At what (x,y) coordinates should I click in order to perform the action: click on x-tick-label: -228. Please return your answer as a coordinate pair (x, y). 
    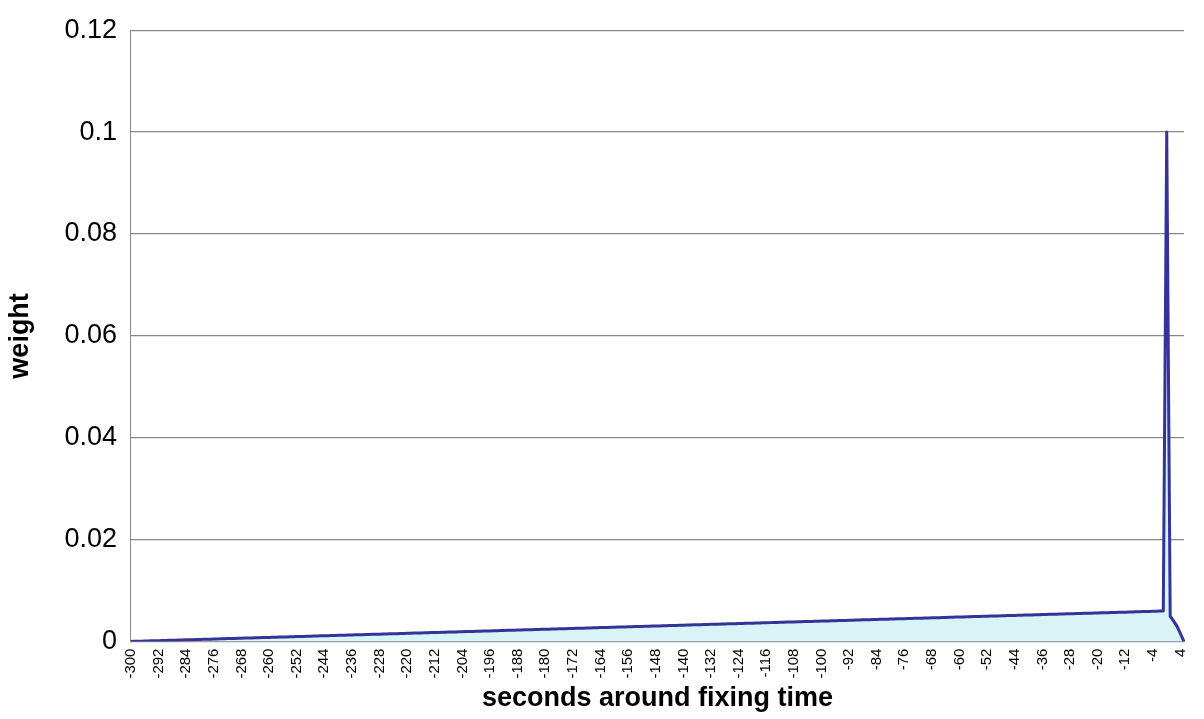
    Looking at the image, I should click on (378, 663).